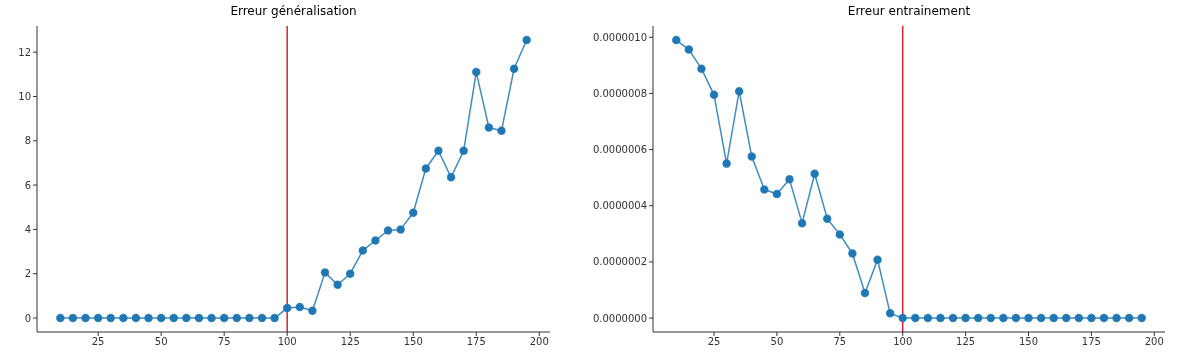 The height and width of the screenshot is (363, 1179). What do you see at coordinates (24, 97) in the screenshot?
I see `y-tick-label: 10` at bounding box center [24, 97].